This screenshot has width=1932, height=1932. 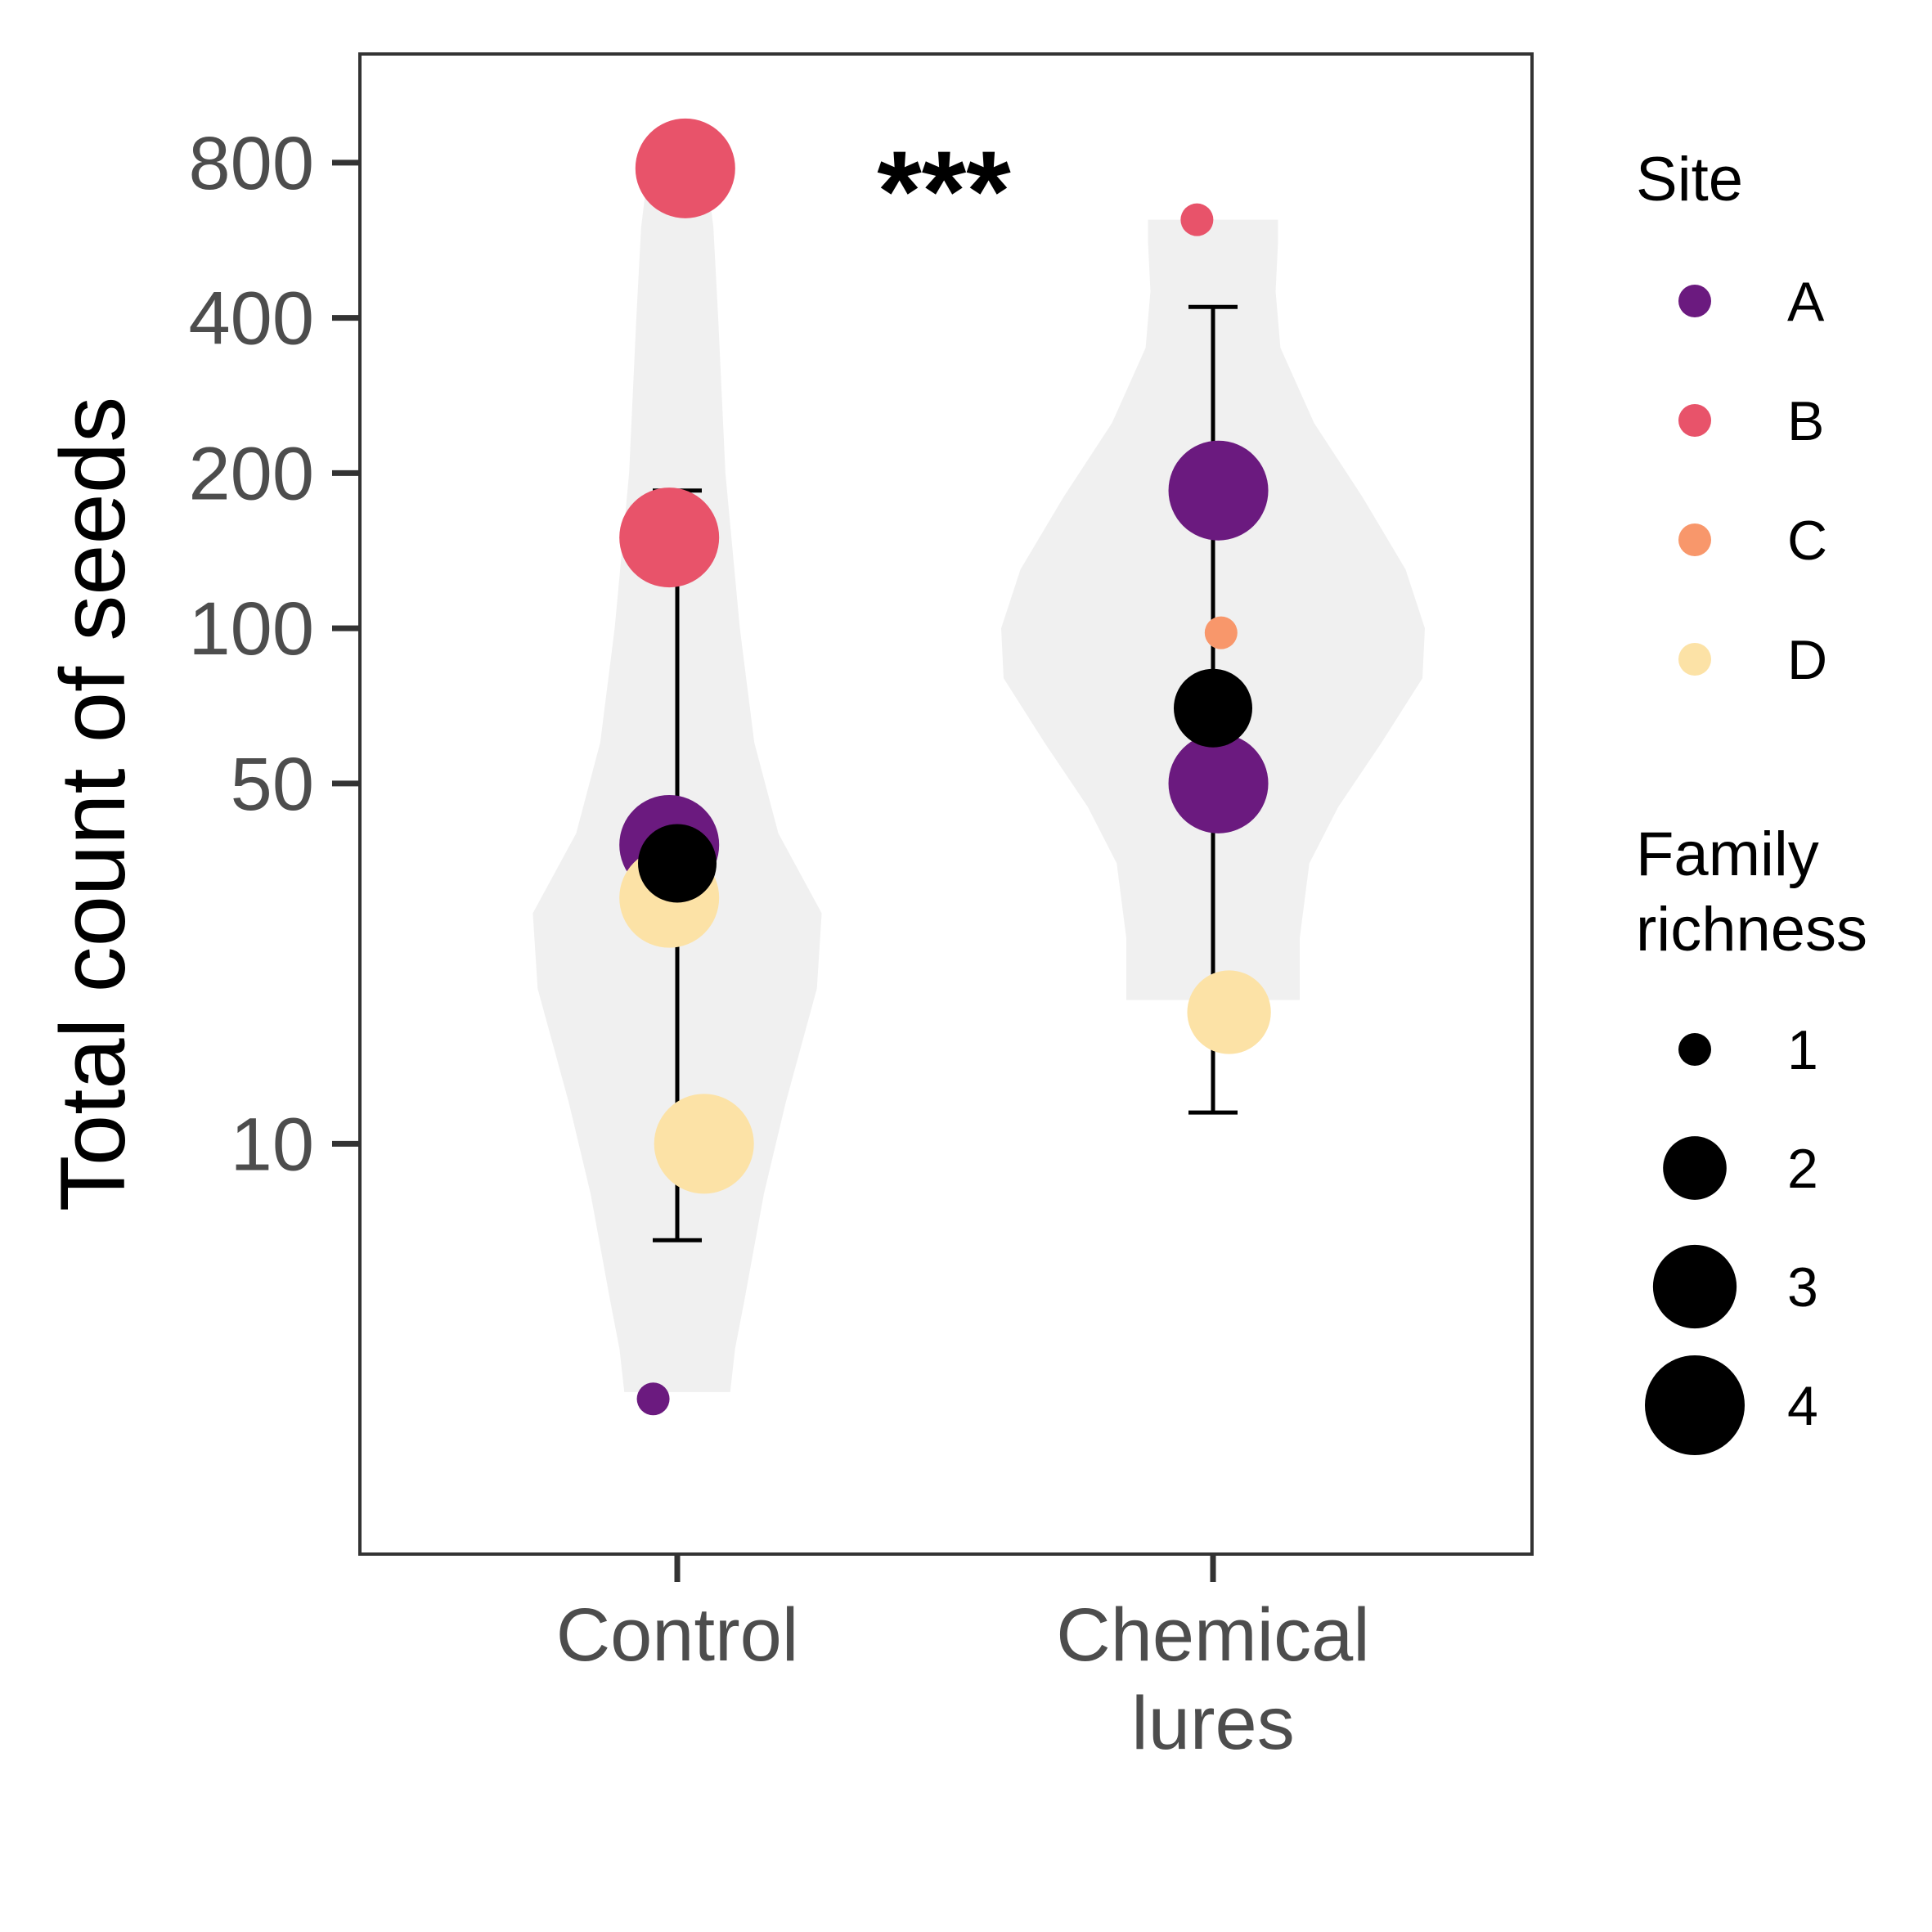 I want to click on site-legend-key-D, so click(x=1695, y=660).